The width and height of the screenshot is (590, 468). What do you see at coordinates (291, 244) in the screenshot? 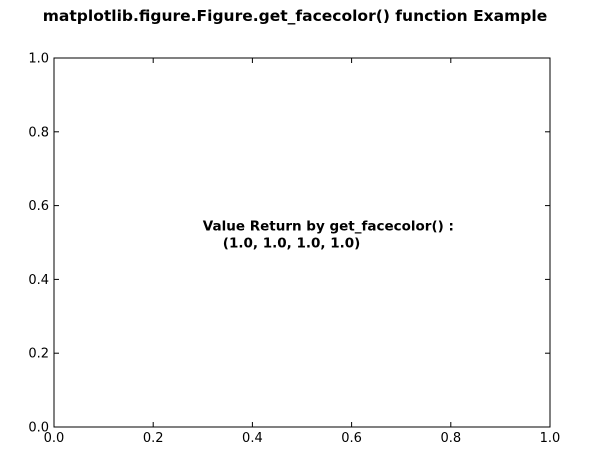
I see `annotation-line: (1.0, 1.0, 1.0, 1.0)` at bounding box center [291, 244].